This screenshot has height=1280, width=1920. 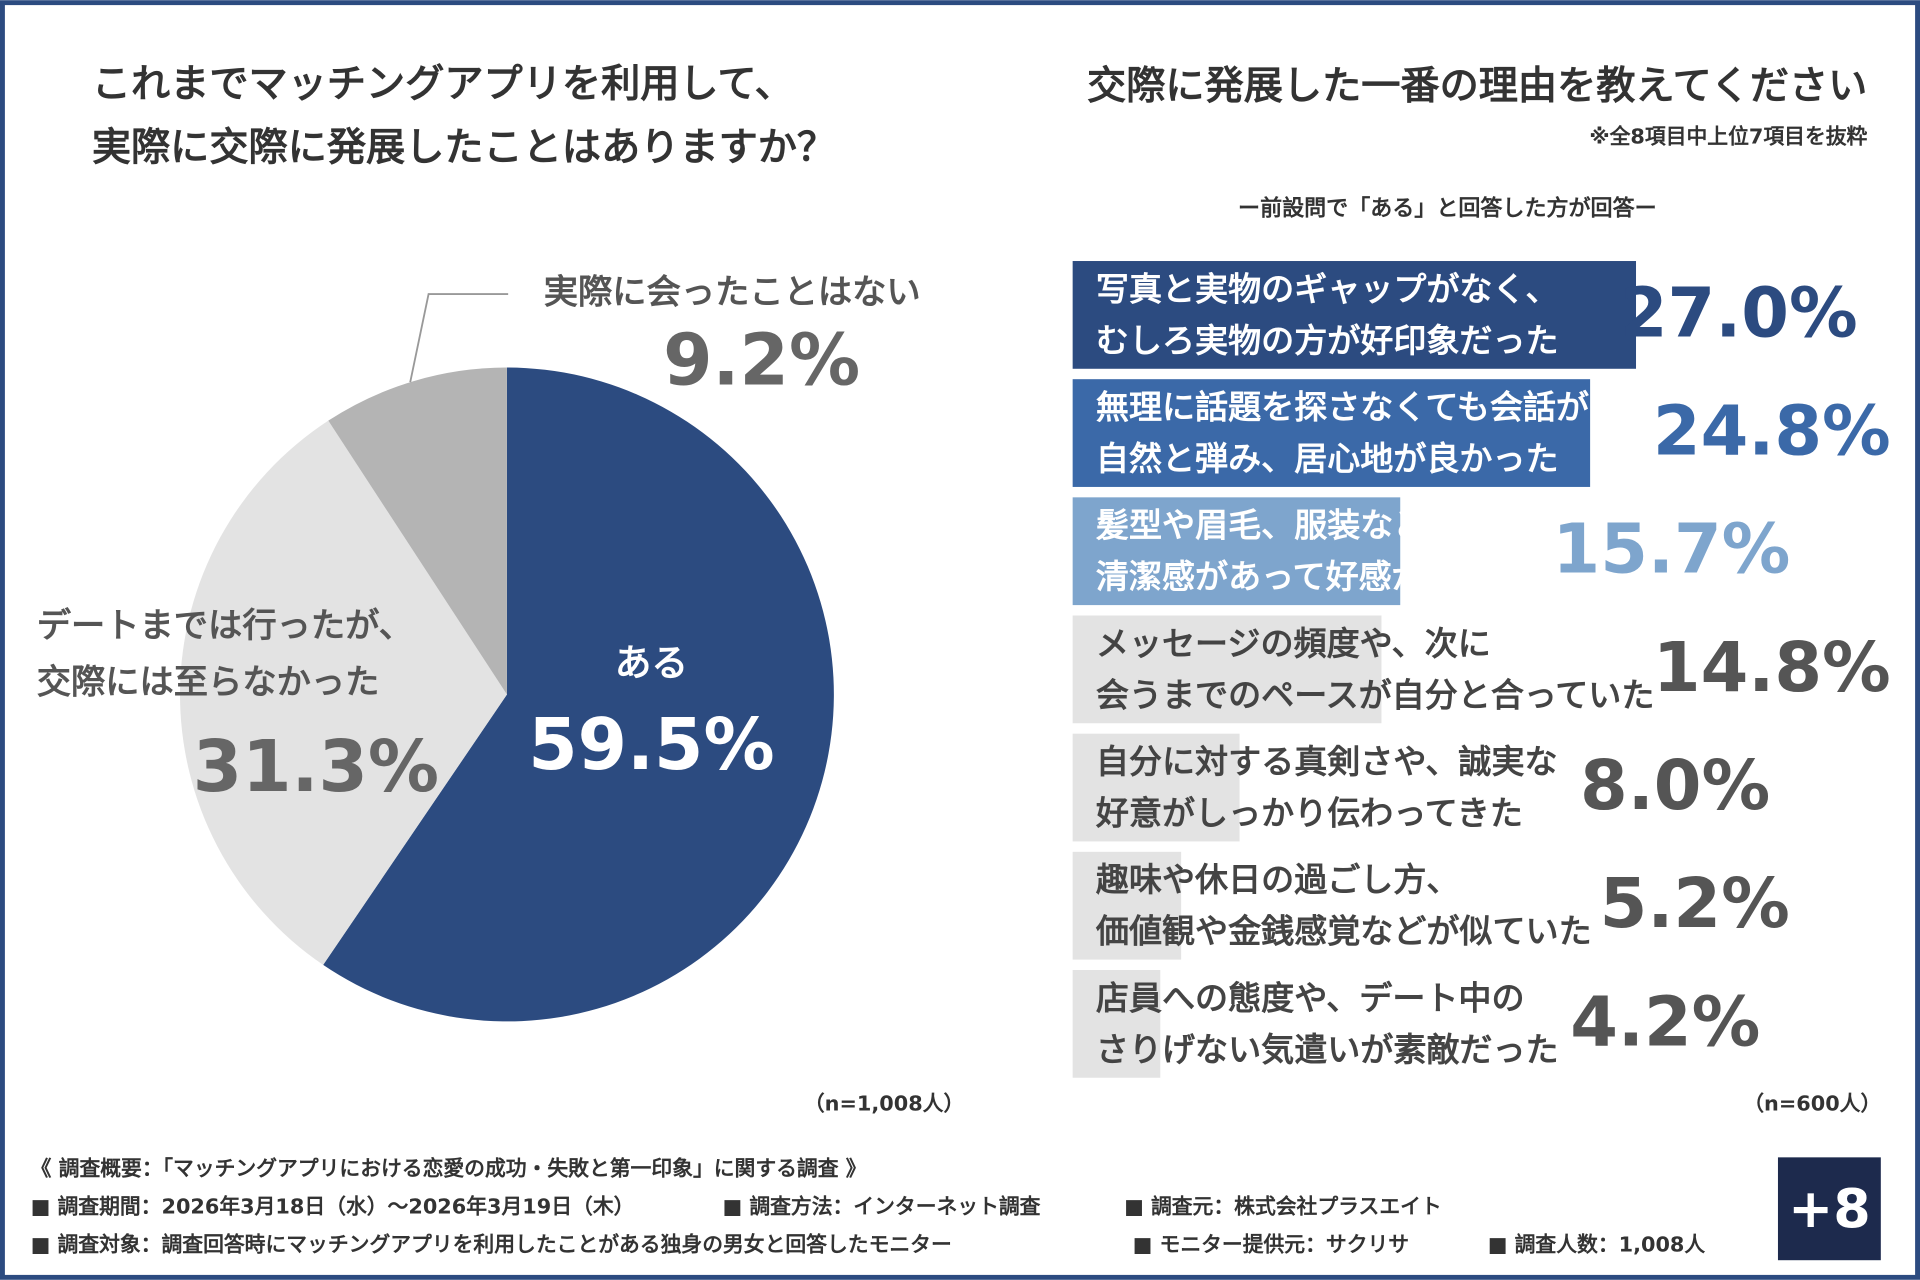 What do you see at coordinates (1447, 209) in the screenshot?
I see `chart-caption: ー前設問で「ある」と回答した方が回答ー` at bounding box center [1447, 209].